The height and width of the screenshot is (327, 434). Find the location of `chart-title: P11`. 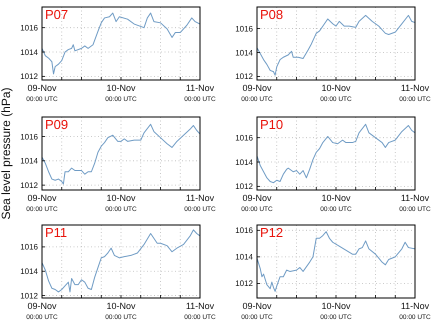

chart-title: P11 is located at coordinates (56, 232).